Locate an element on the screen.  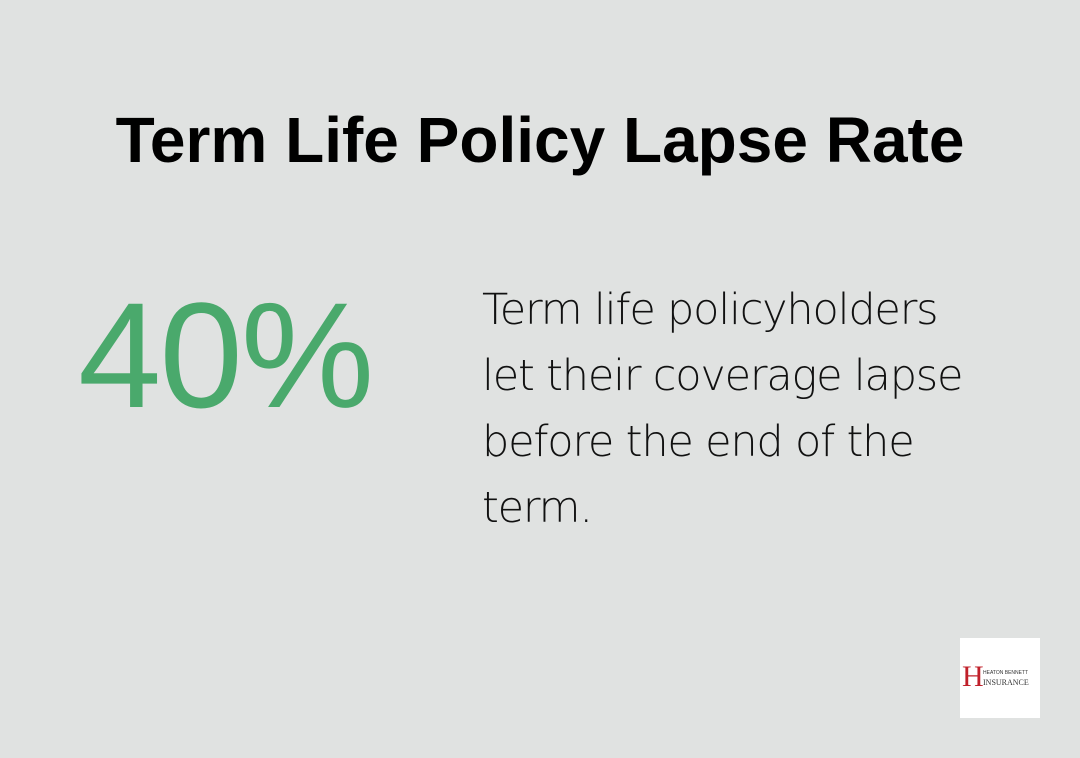
logo-letter: H is located at coordinates (973, 676).